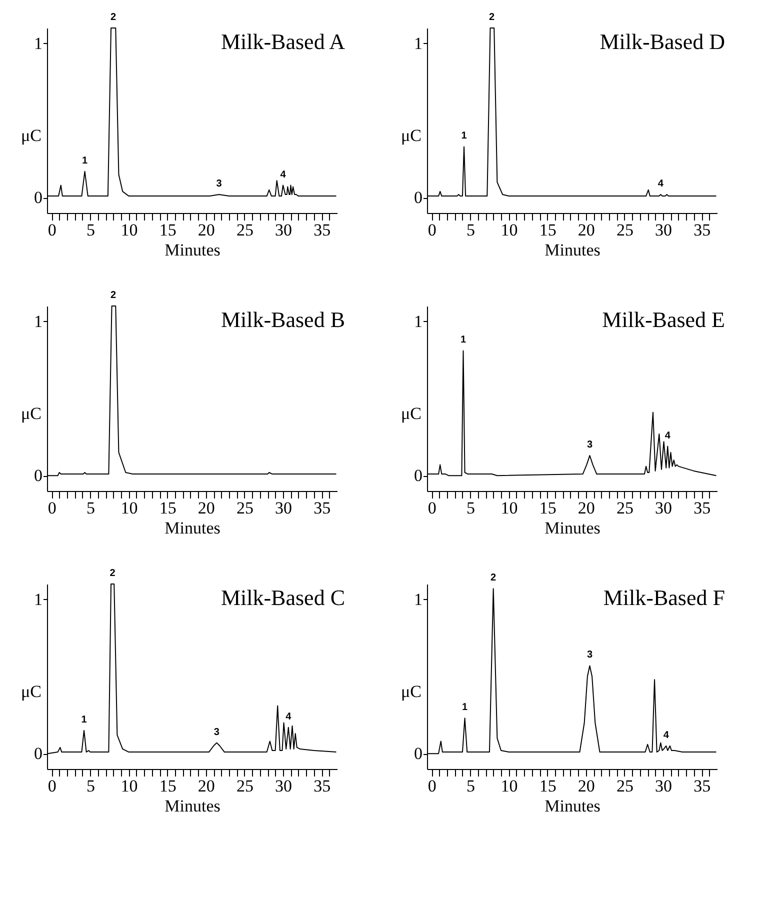 Image resolution: width=769 pixels, height=906 pixels. Describe the element at coordinates (663, 319) in the screenshot. I see `chart-title: Milk-Based E` at that location.